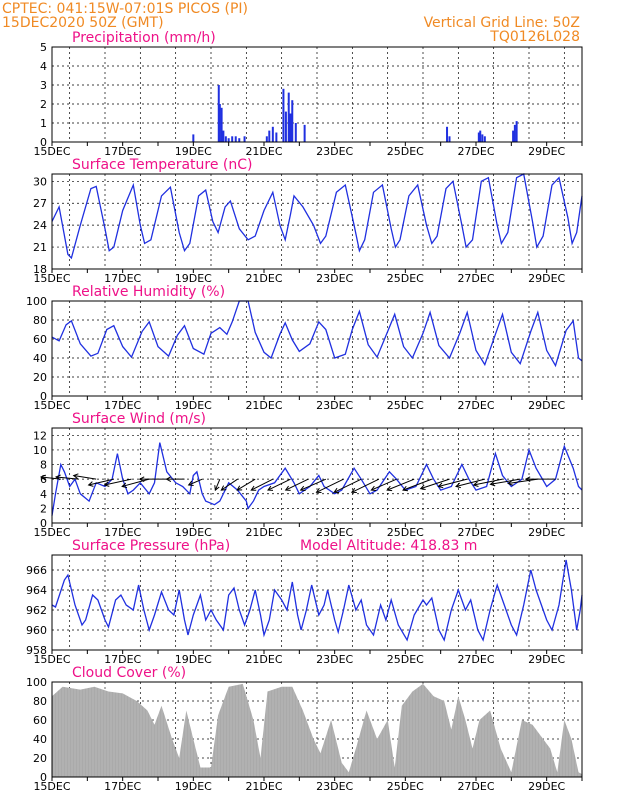 Image resolution: width=618 pixels, height=800 pixels. I want to click on y-tick-label: 3, so click(43, 85).